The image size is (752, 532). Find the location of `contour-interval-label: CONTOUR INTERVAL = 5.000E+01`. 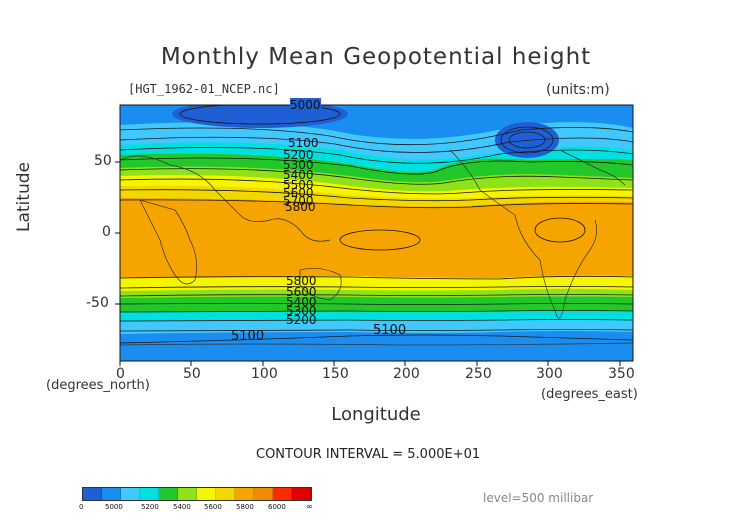

contour-interval-label: CONTOUR INTERVAL = 5.000E+01 is located at coordinates (368, 454).